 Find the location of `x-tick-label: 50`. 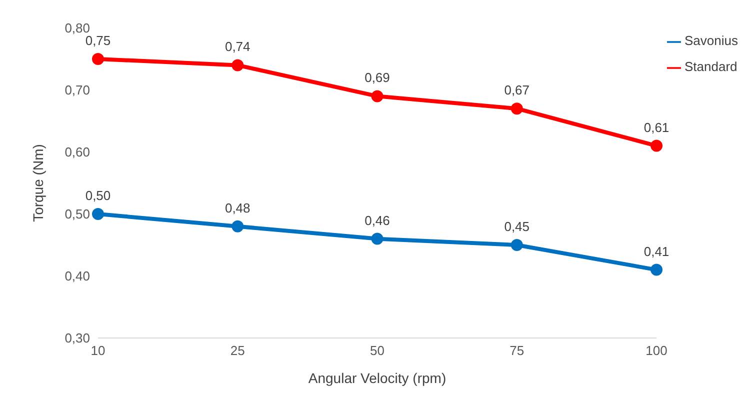

x-tick-label: 50 is located at coordinates (377, 350).